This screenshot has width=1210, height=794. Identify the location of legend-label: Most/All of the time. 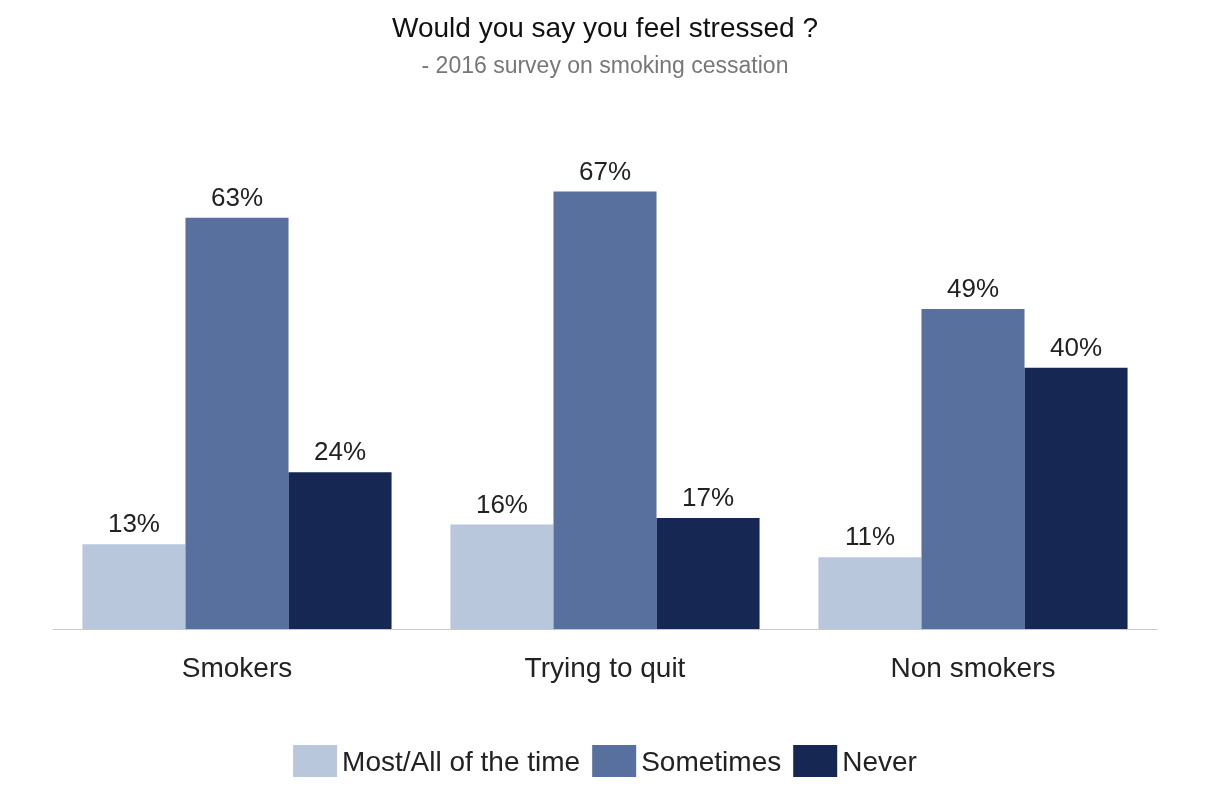
(461, 761).